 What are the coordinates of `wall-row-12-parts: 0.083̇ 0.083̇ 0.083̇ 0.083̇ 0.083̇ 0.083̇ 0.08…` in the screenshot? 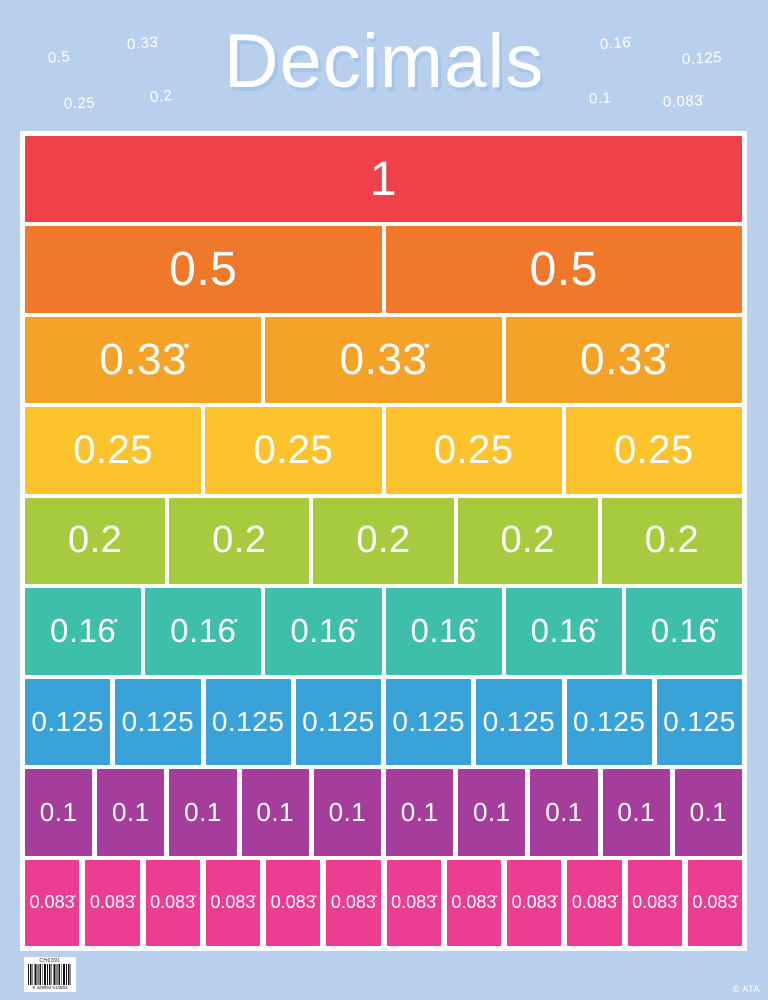 It's located at (383, 902).